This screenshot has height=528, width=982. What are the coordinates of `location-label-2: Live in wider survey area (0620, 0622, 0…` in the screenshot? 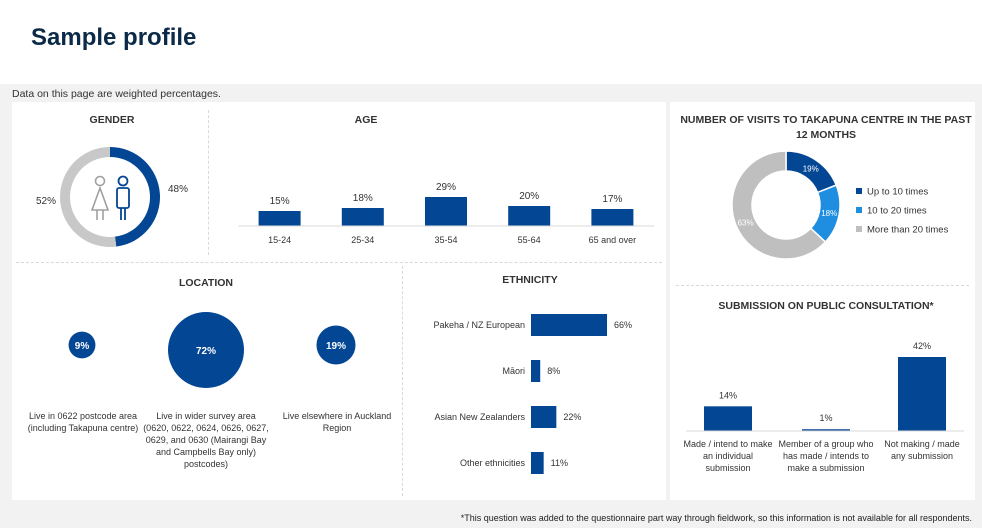 It's located at (206, 440).